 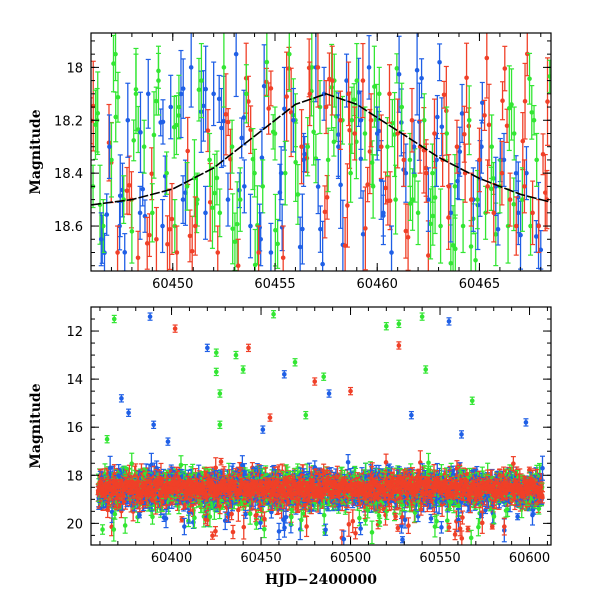 What do you see at coordinates (479, 284) in the screenshot?
I see `top-xtick-label: 60465` at bounding box center [479, 284].